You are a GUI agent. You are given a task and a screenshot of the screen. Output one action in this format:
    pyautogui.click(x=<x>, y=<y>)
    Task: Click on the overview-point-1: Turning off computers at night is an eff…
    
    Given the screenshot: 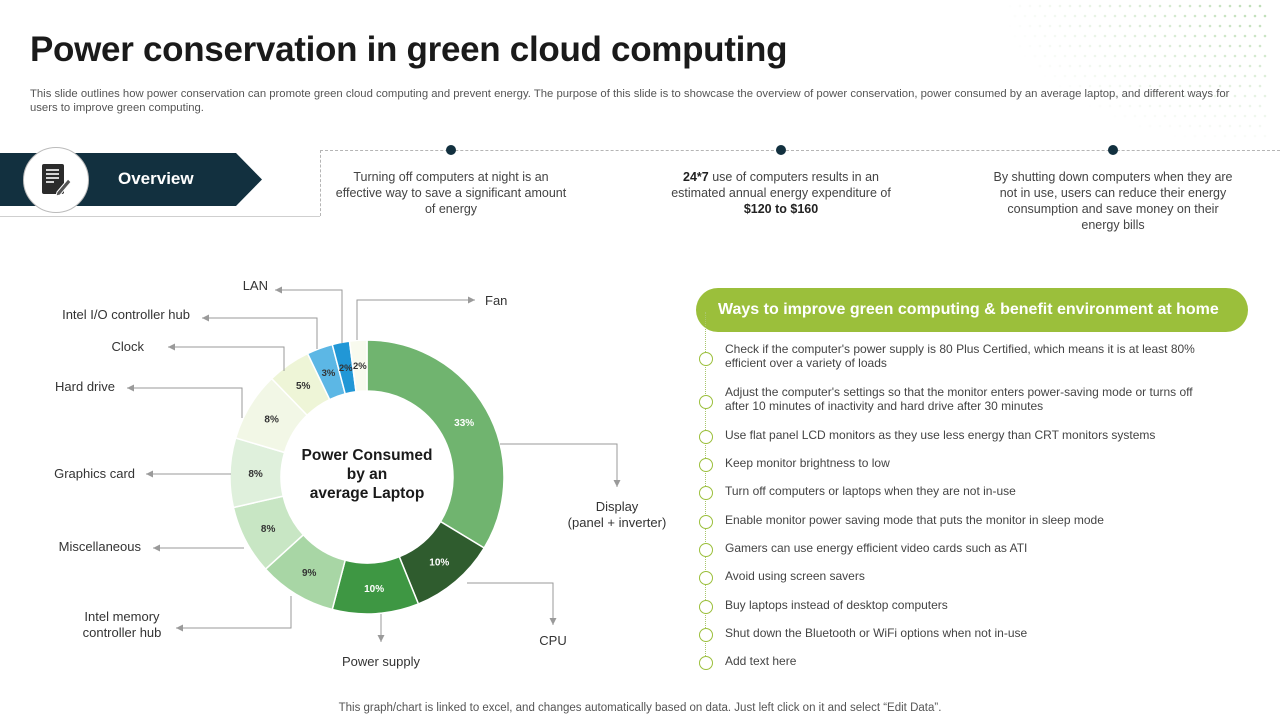 What is the action you would take?
    pyautogui.click(x=451, y=193)
    